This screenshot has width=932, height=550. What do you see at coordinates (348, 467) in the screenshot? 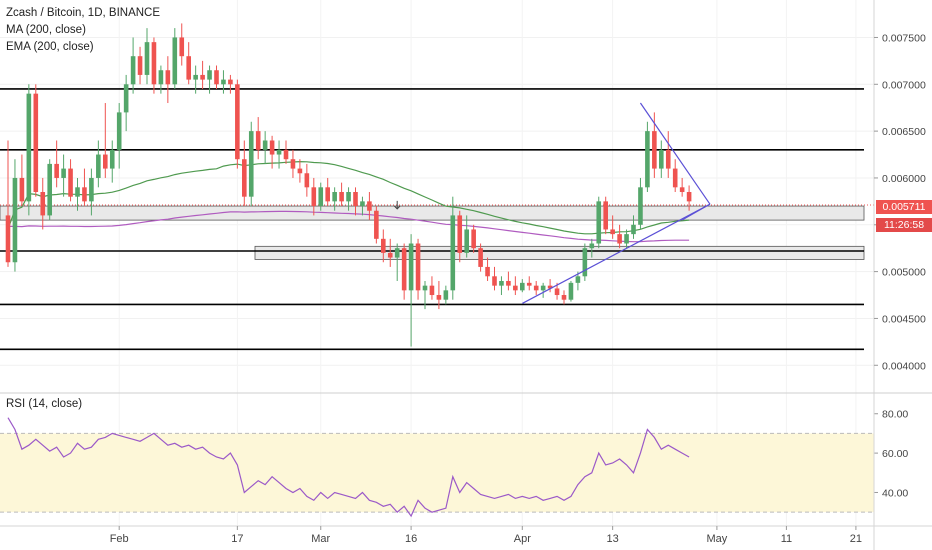
I see `rsi-line` at bounding box center [348, 467].